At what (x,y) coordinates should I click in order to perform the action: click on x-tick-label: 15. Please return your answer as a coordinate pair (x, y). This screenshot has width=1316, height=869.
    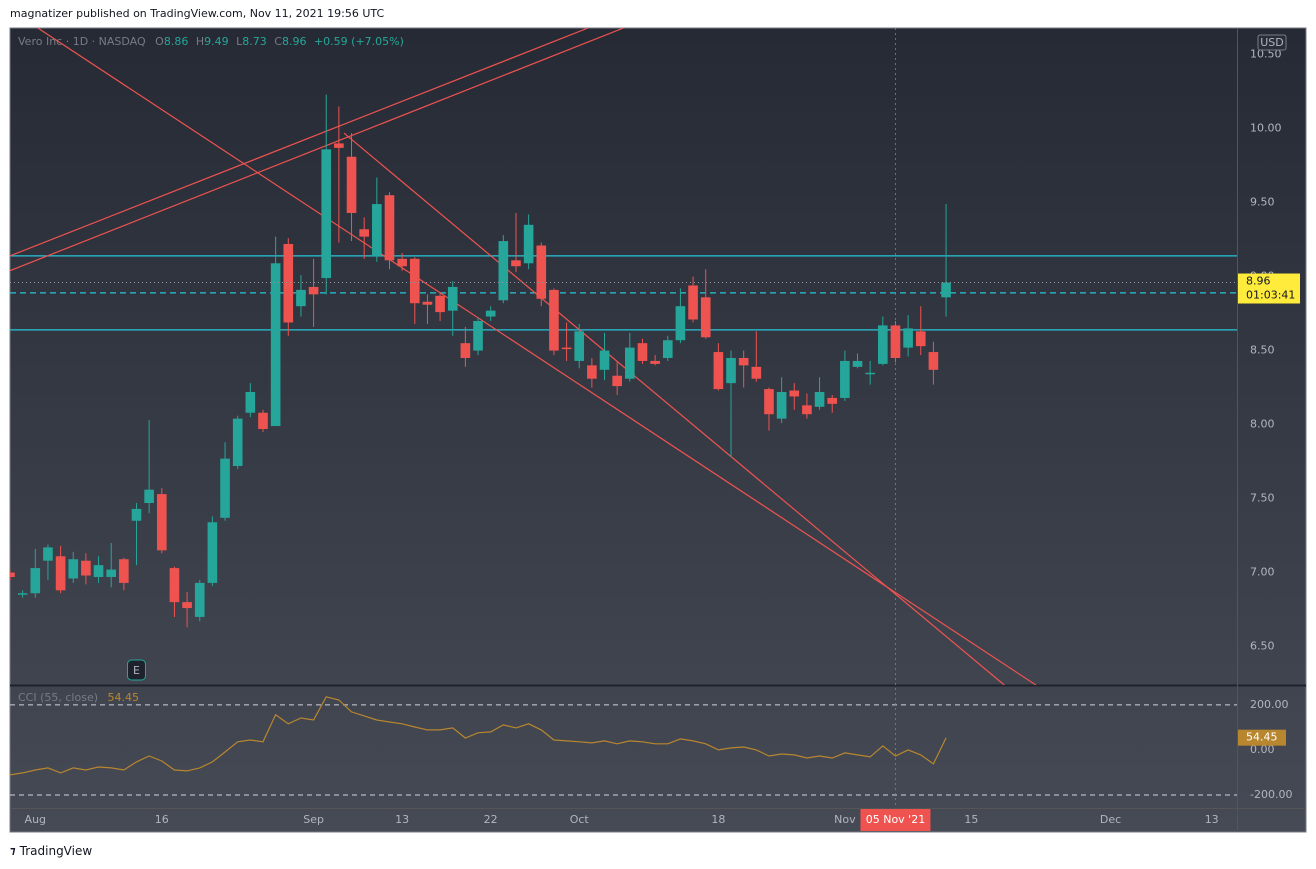
    Looking at the image, I should click on (971, 819).